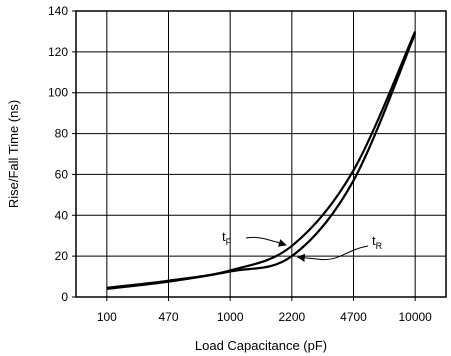 The image size is (451, 356). I want to click on y-tick-label: 40, so click(62, 215).